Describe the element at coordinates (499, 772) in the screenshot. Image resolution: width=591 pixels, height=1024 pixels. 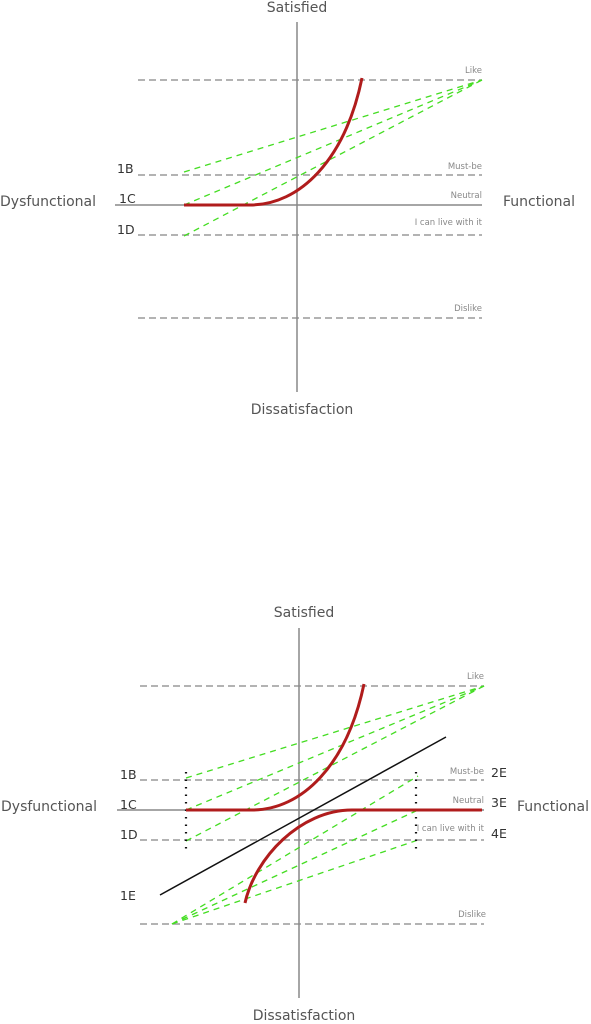
I see `code-label-2e: 2E` at that location.